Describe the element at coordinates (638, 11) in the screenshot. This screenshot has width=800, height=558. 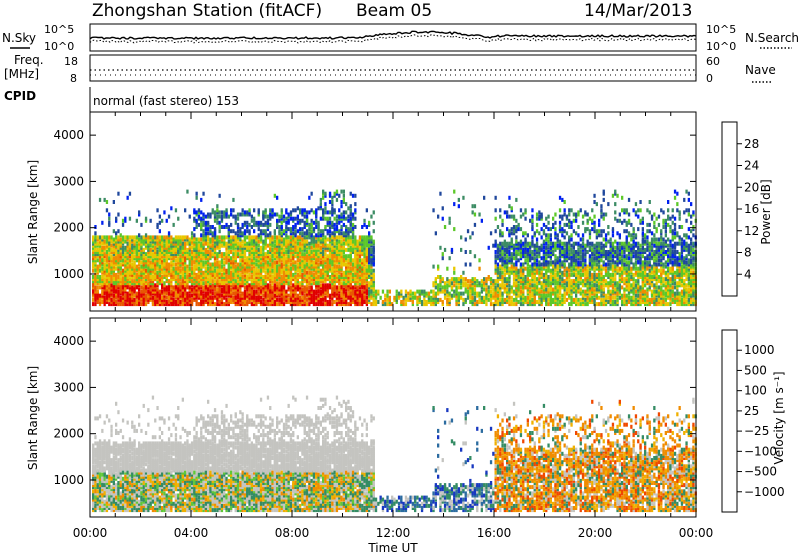
I see `date-label: 14/Mar/2013` at that location.